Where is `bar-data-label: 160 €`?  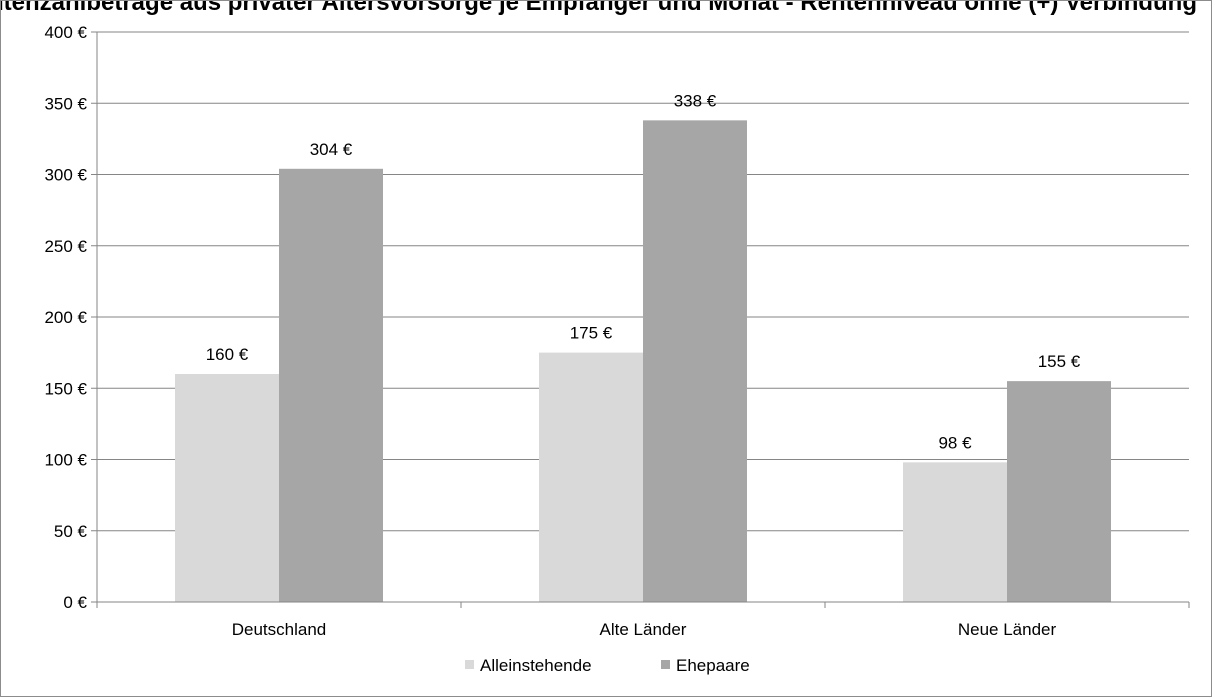
bar-data-label: 160 € is located at coordinates (227, 354).